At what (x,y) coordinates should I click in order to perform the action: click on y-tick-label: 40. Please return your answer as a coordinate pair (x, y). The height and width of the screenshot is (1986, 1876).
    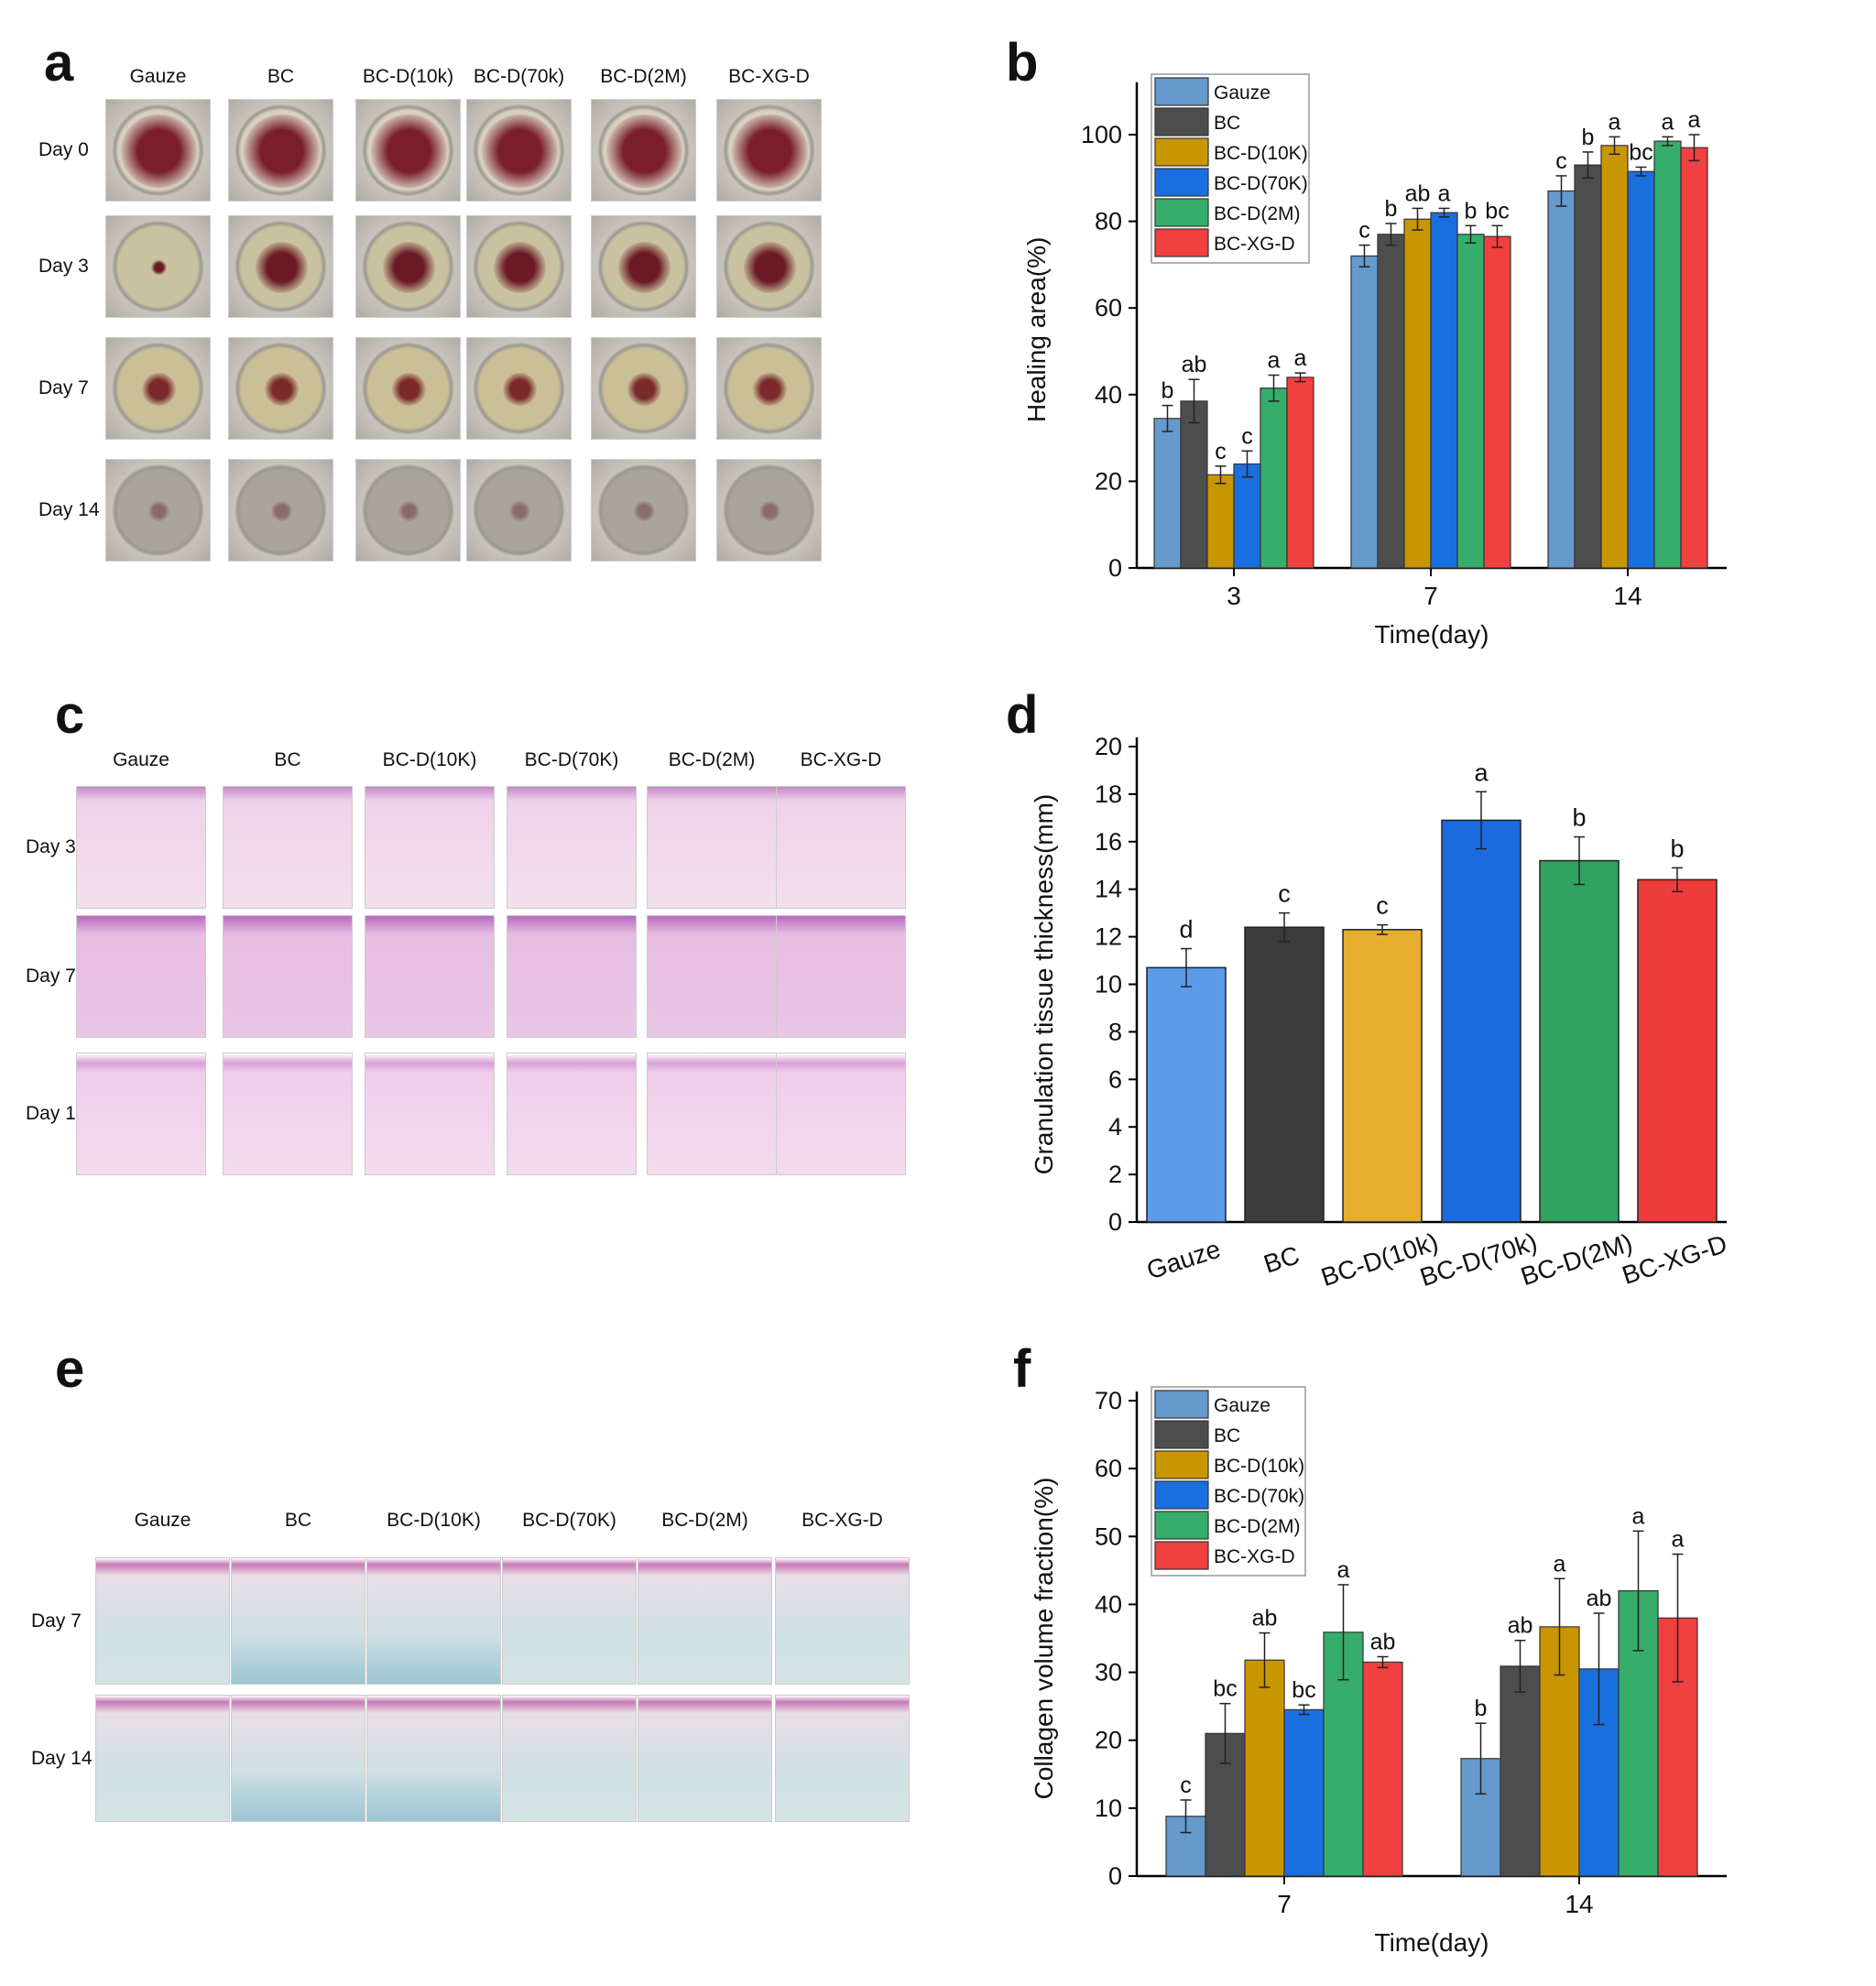
    Looking at the image, I should click on (1108, 1604).